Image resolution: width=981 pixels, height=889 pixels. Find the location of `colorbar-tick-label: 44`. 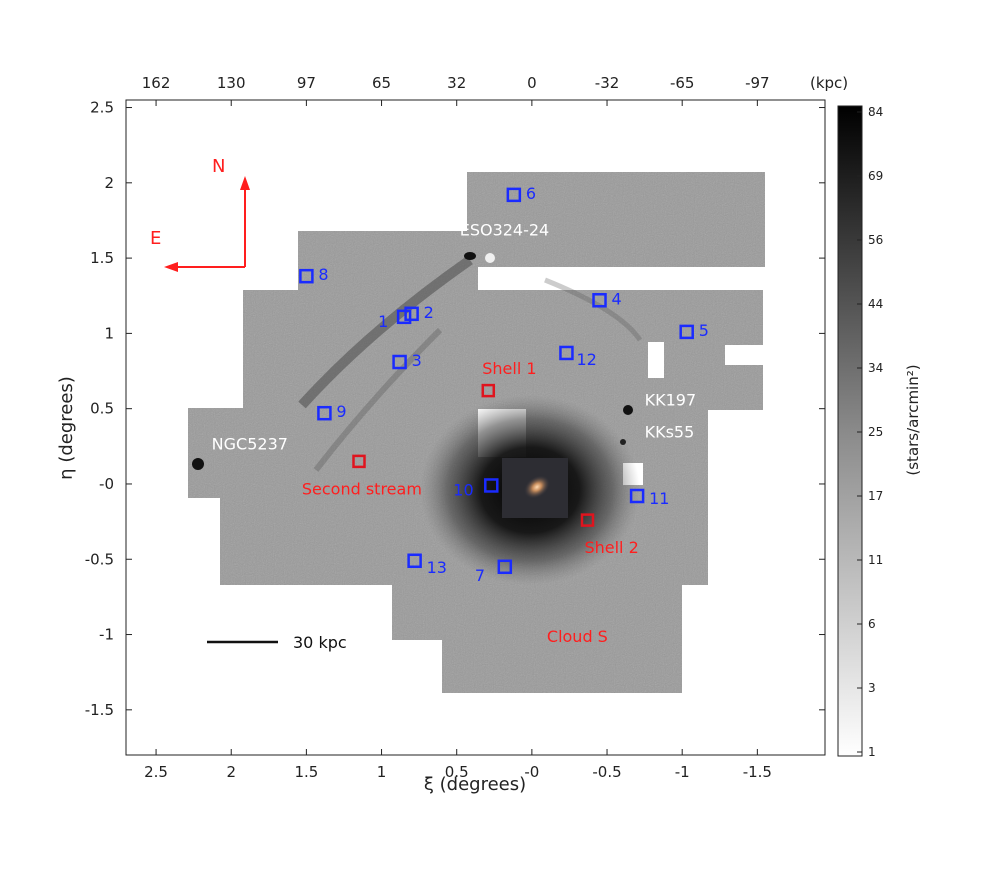

colorbar-tick-label: 44 is located at coordinates (875, 304).